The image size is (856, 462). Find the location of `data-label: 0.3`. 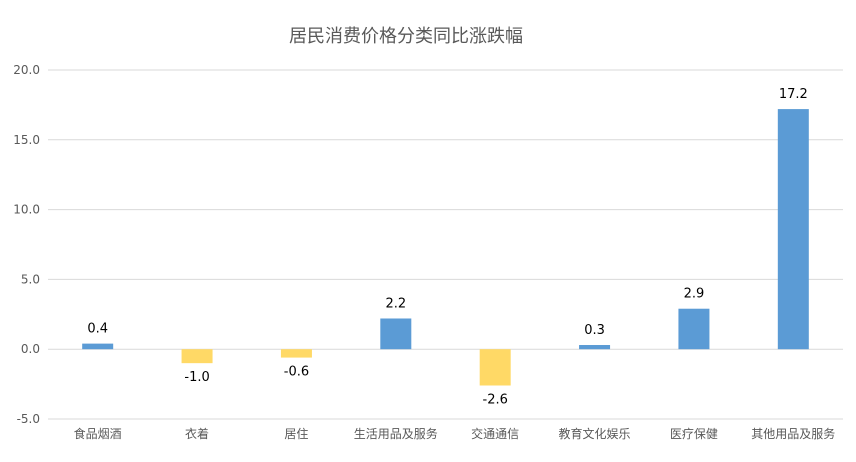

data-label: 0.3 is located at coordinates (594, 330).